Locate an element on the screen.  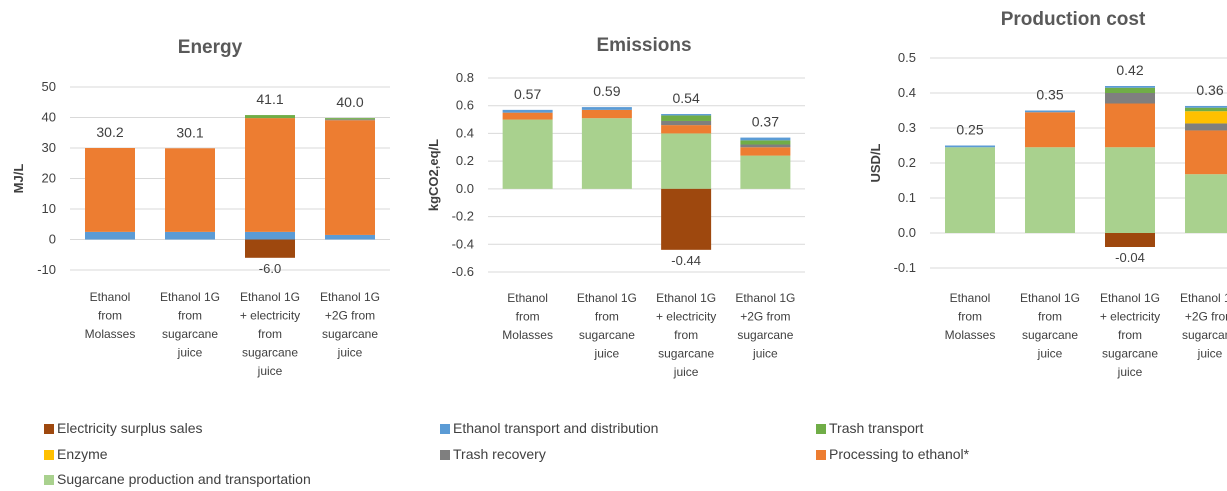
total-label: 0.59 is located at coordinates (606, 91).